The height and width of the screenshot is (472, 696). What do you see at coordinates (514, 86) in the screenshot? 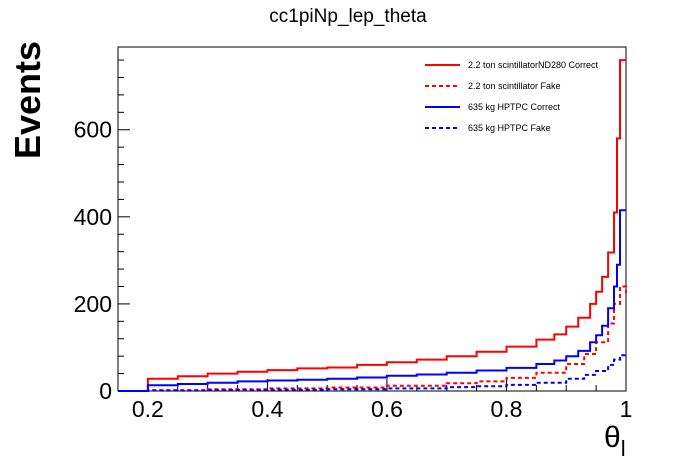
I see `legend-label: 2.2 ton scintillator Fake` at bounding box center [514, 86].